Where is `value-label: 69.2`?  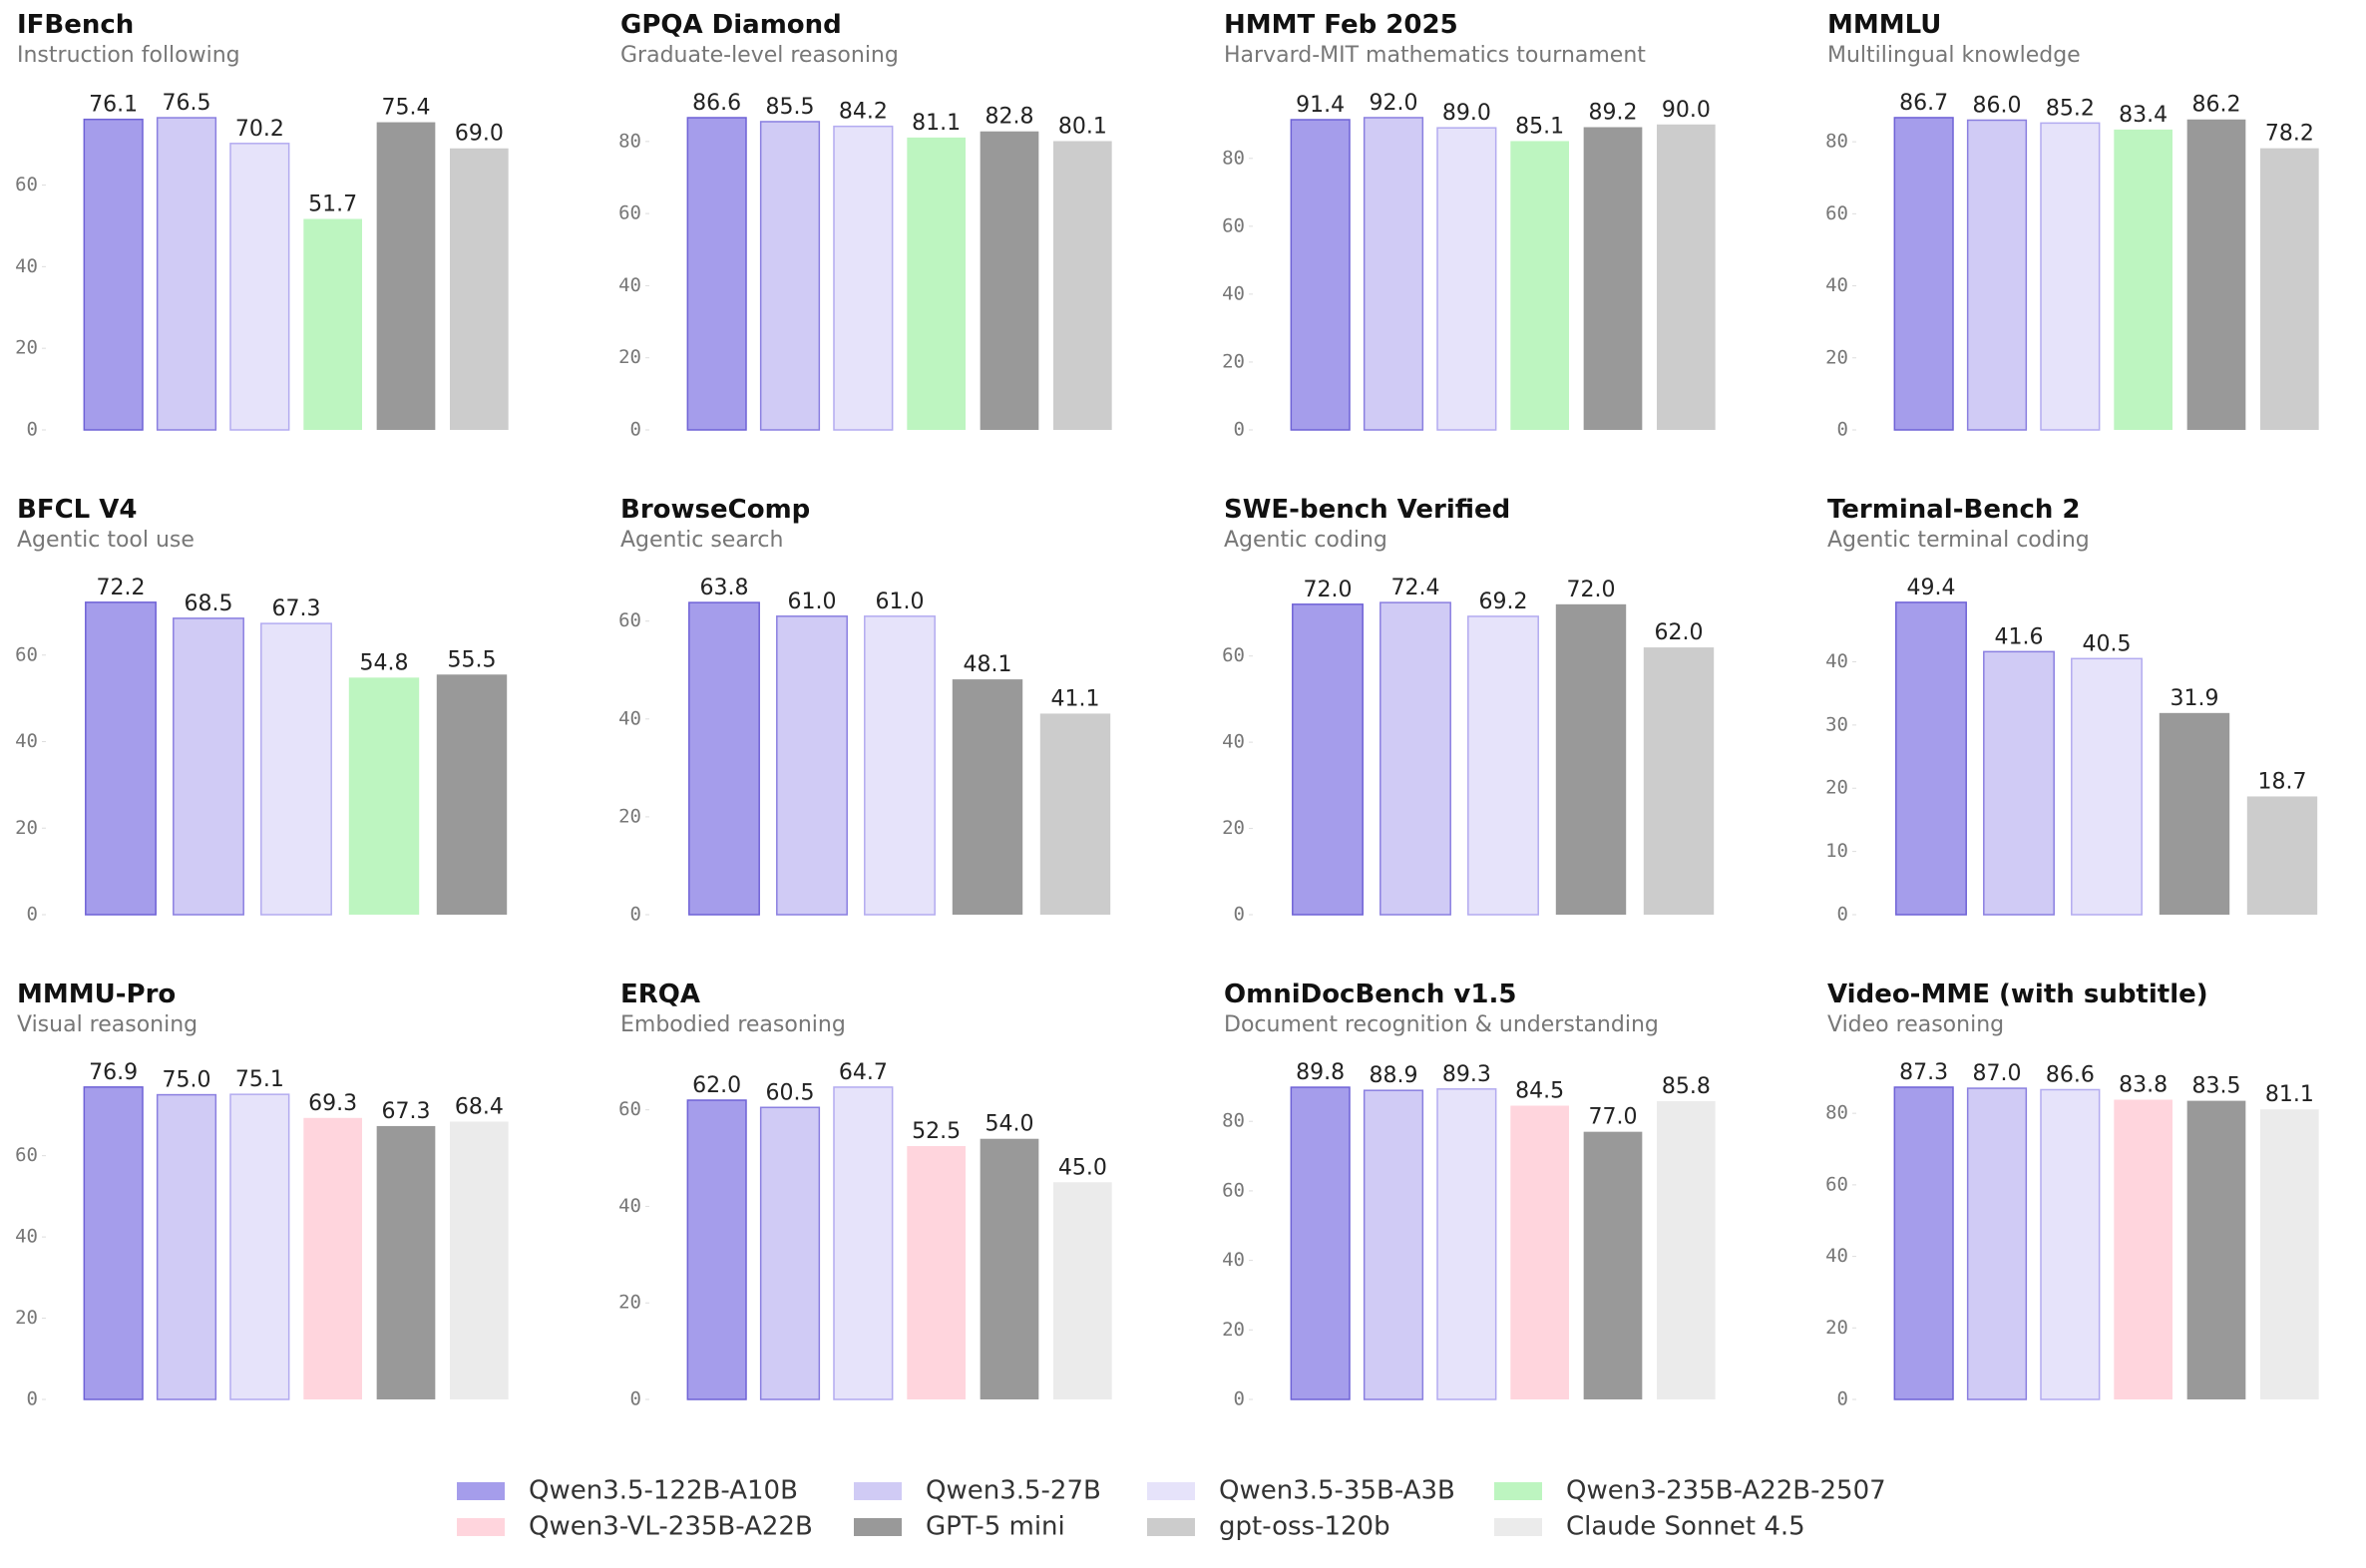 value-label: 69.2 is located at coordinates (1504, 601).